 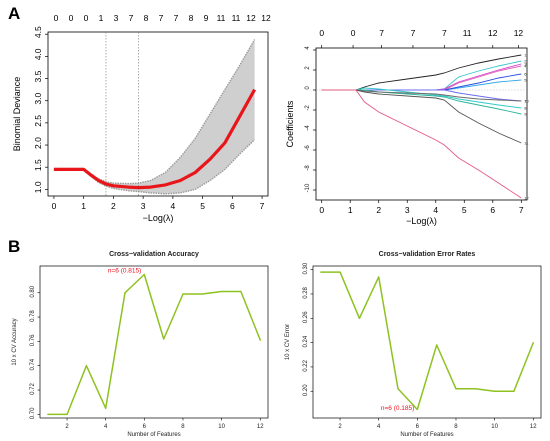 I want to click on coef-label: 7, so click(x=525, y=101).